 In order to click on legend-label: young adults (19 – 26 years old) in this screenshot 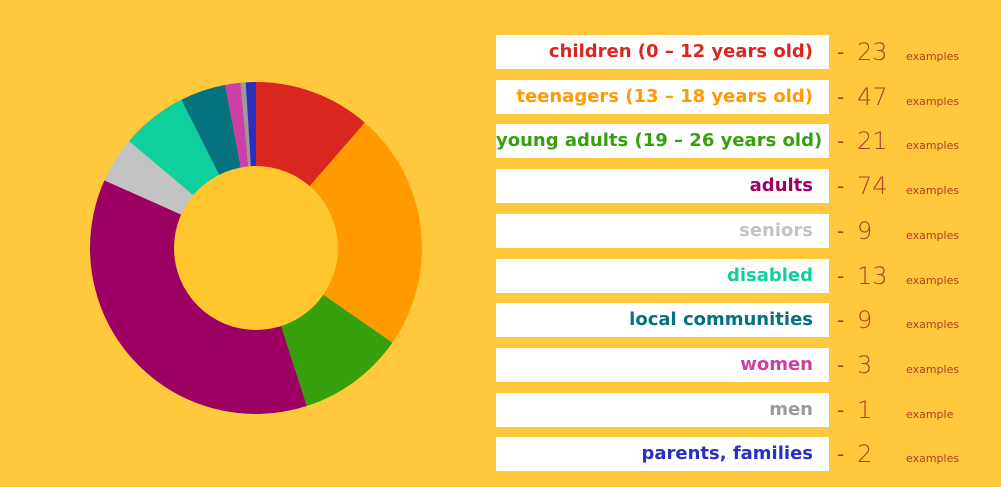, I will do `click(662, 141)`.